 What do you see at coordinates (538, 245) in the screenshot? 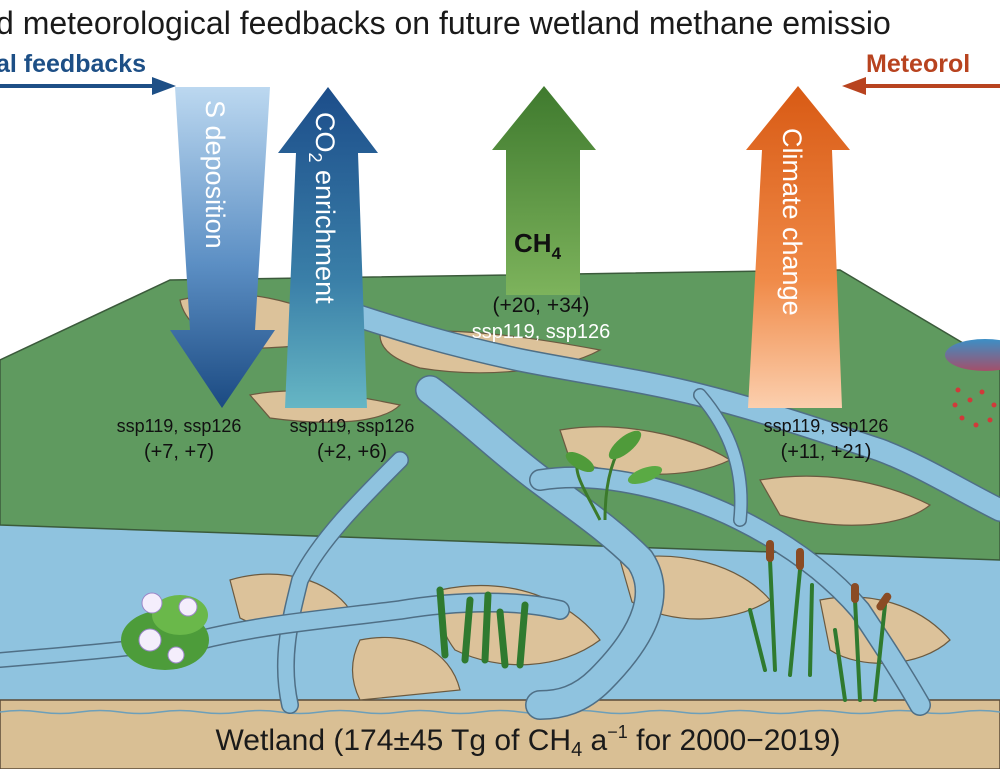
I see `ch4-label: CH4` at bounding box center [538, 245].